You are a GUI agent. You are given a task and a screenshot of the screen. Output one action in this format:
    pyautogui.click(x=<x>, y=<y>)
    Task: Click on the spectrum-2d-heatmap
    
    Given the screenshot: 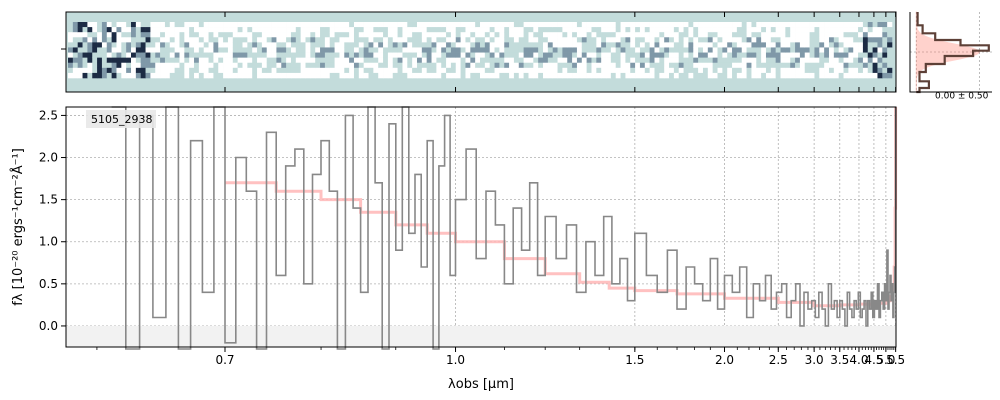 What is the action you would take?
    pyautogui.click(x=480, y=50)
    